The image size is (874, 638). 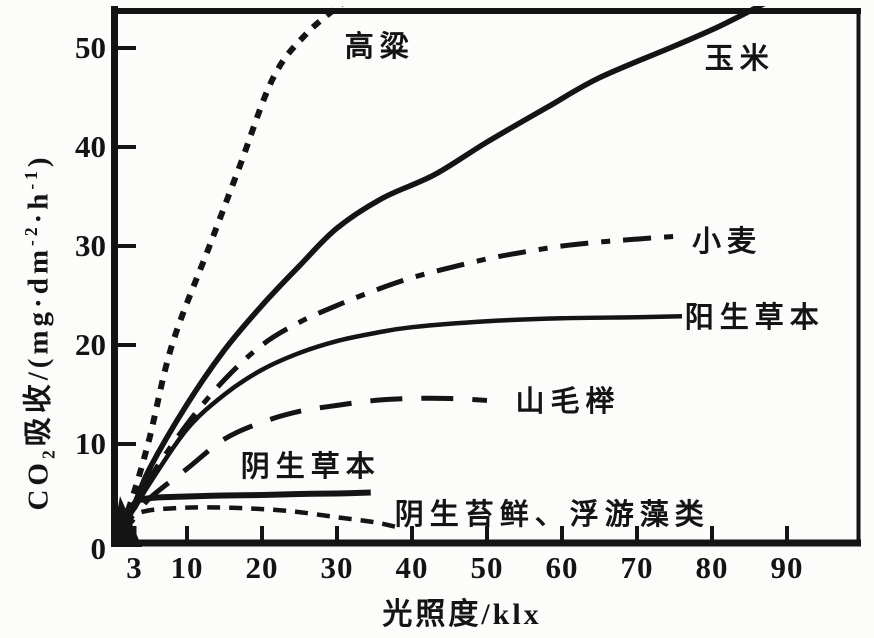 What do you see at coordinates (787, 567) in the screenshot?
I see `x-tick-label: 90` at bounding box center [787, 567].